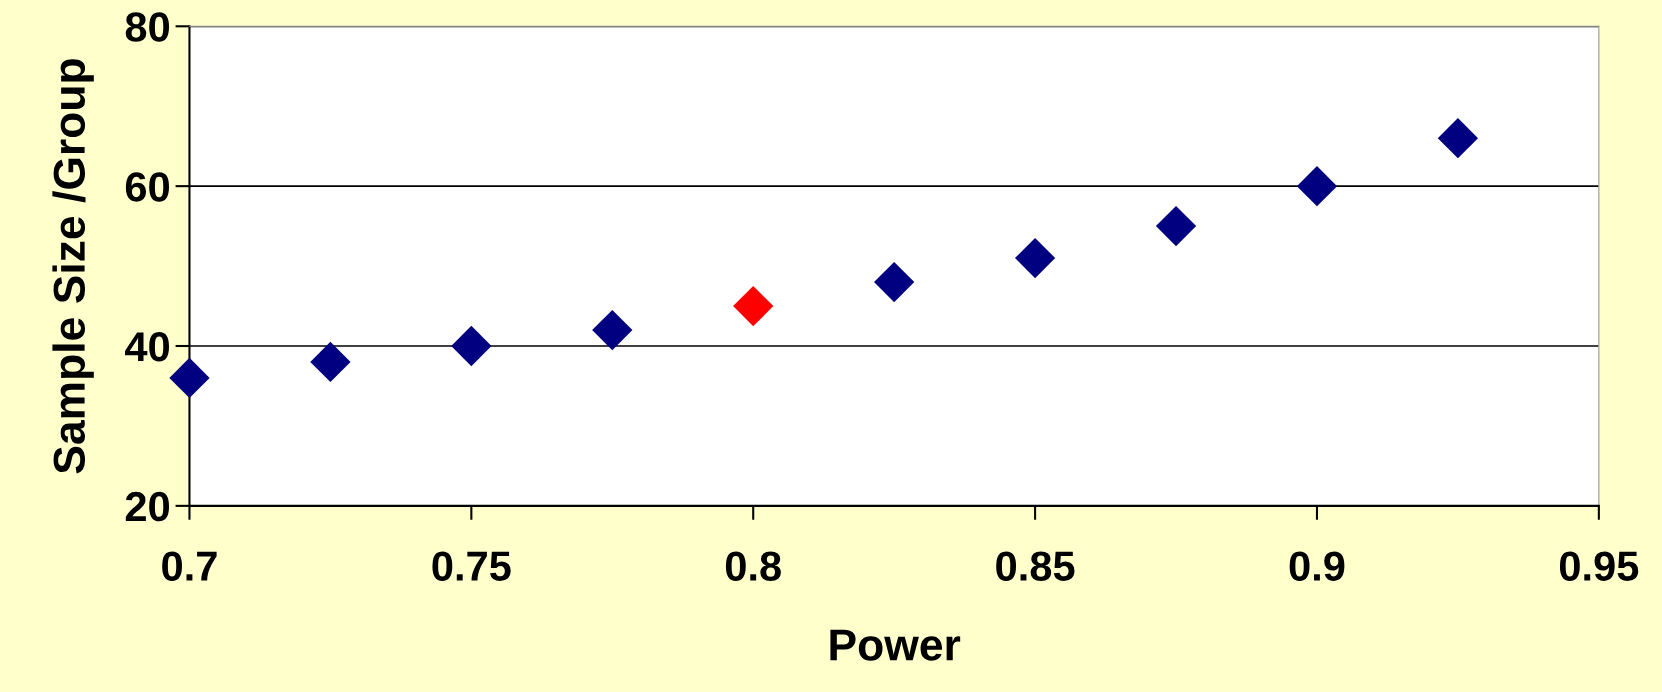 Image resolution: width=1662 pixels, height=692 pixels. I want to click on x-axis-title: Power, so click(895, 645).